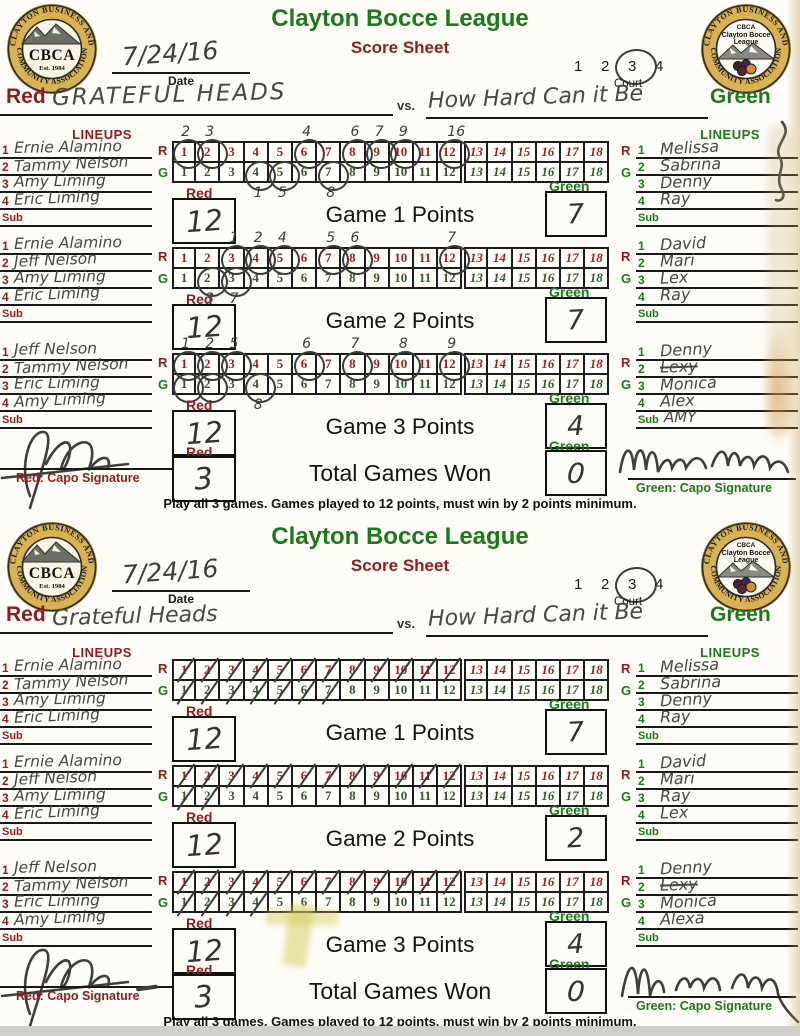 This screenshot has height=1036, width=800. What do you see at coordinates (78, 478) in the screenshot?
I see `red-capo-label: Red: Capo Signature` at bounding box center [78, 478].